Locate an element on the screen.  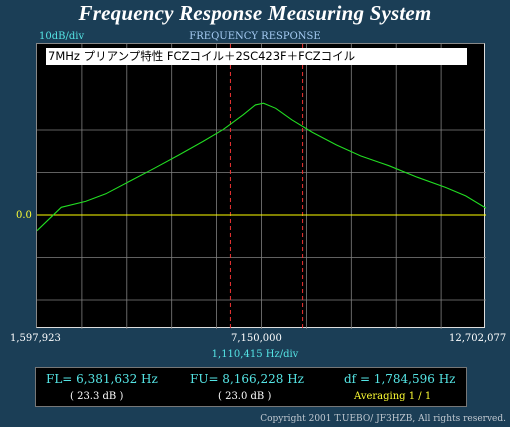
x-tick-label-center: 7,150,000 is located at coordinates (256, 338).